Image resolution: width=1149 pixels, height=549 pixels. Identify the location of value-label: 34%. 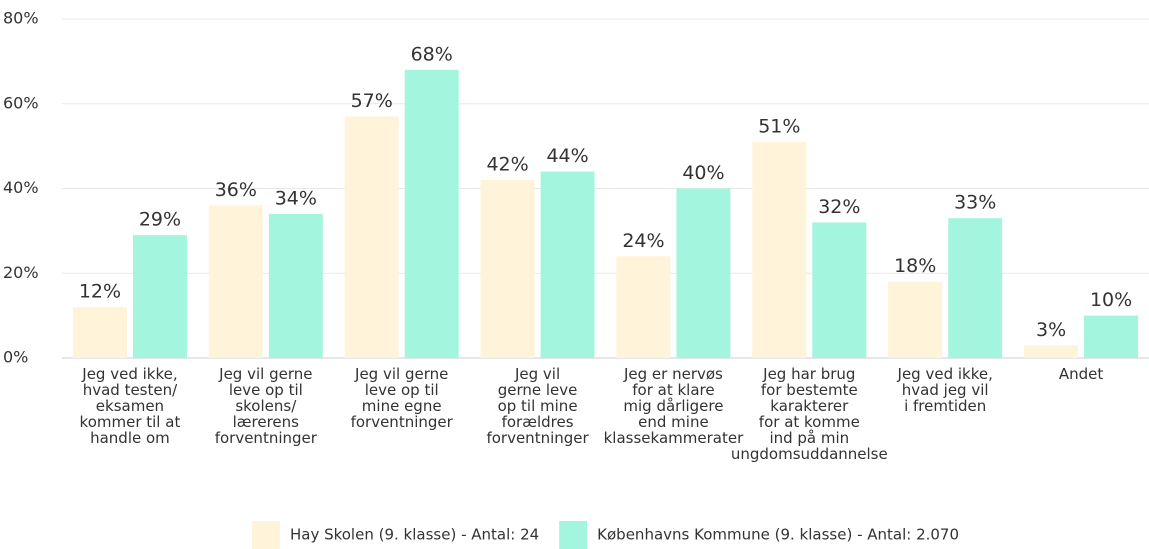
(296, 198).